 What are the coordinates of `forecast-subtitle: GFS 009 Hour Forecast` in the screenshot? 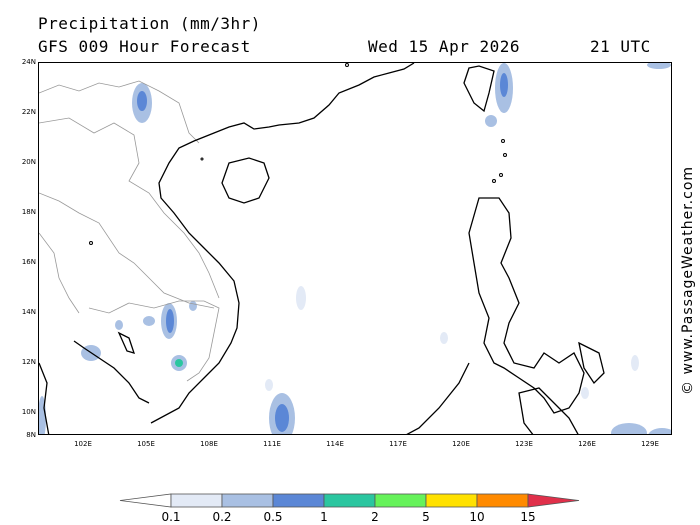 It's located at (144, 46).